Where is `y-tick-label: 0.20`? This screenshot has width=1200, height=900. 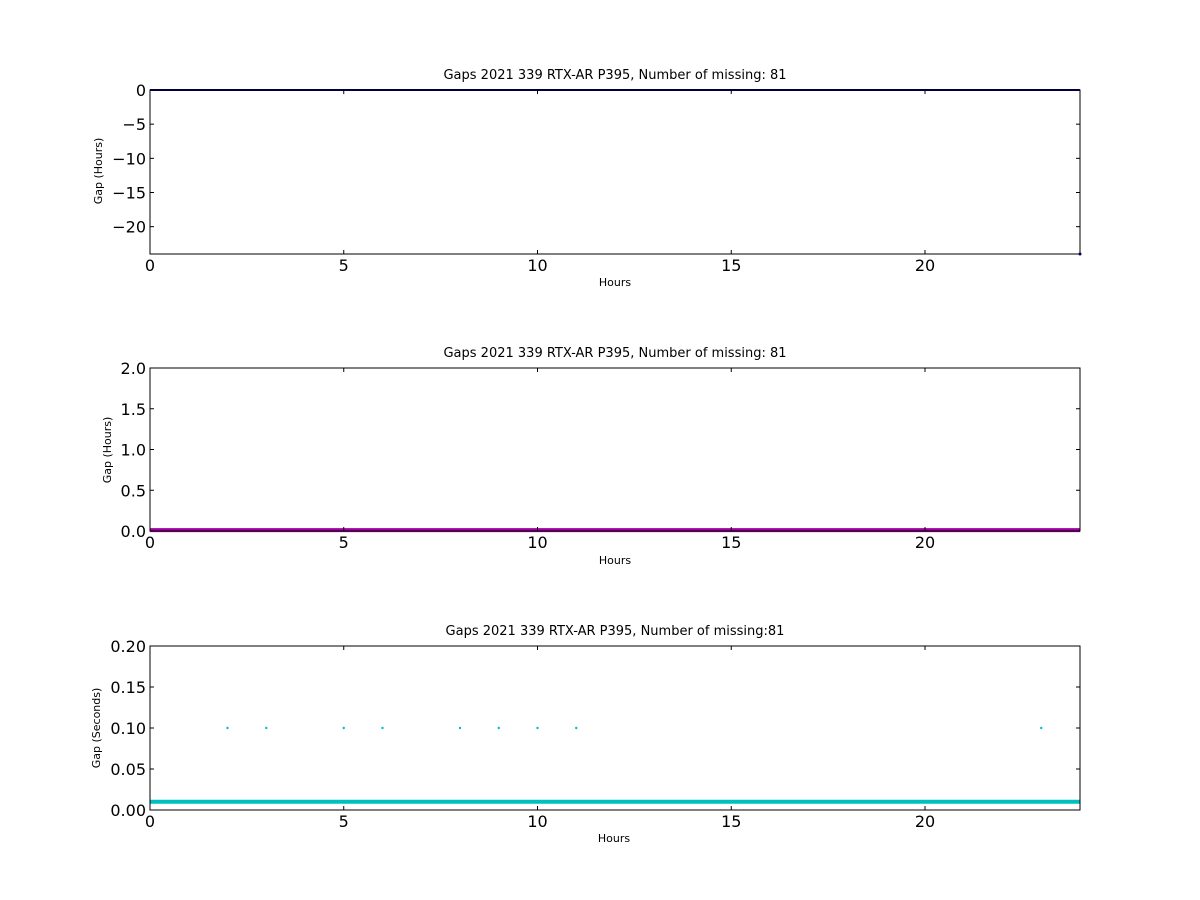
y-tick-label: 0.20 is located at coordinates (128, 646).